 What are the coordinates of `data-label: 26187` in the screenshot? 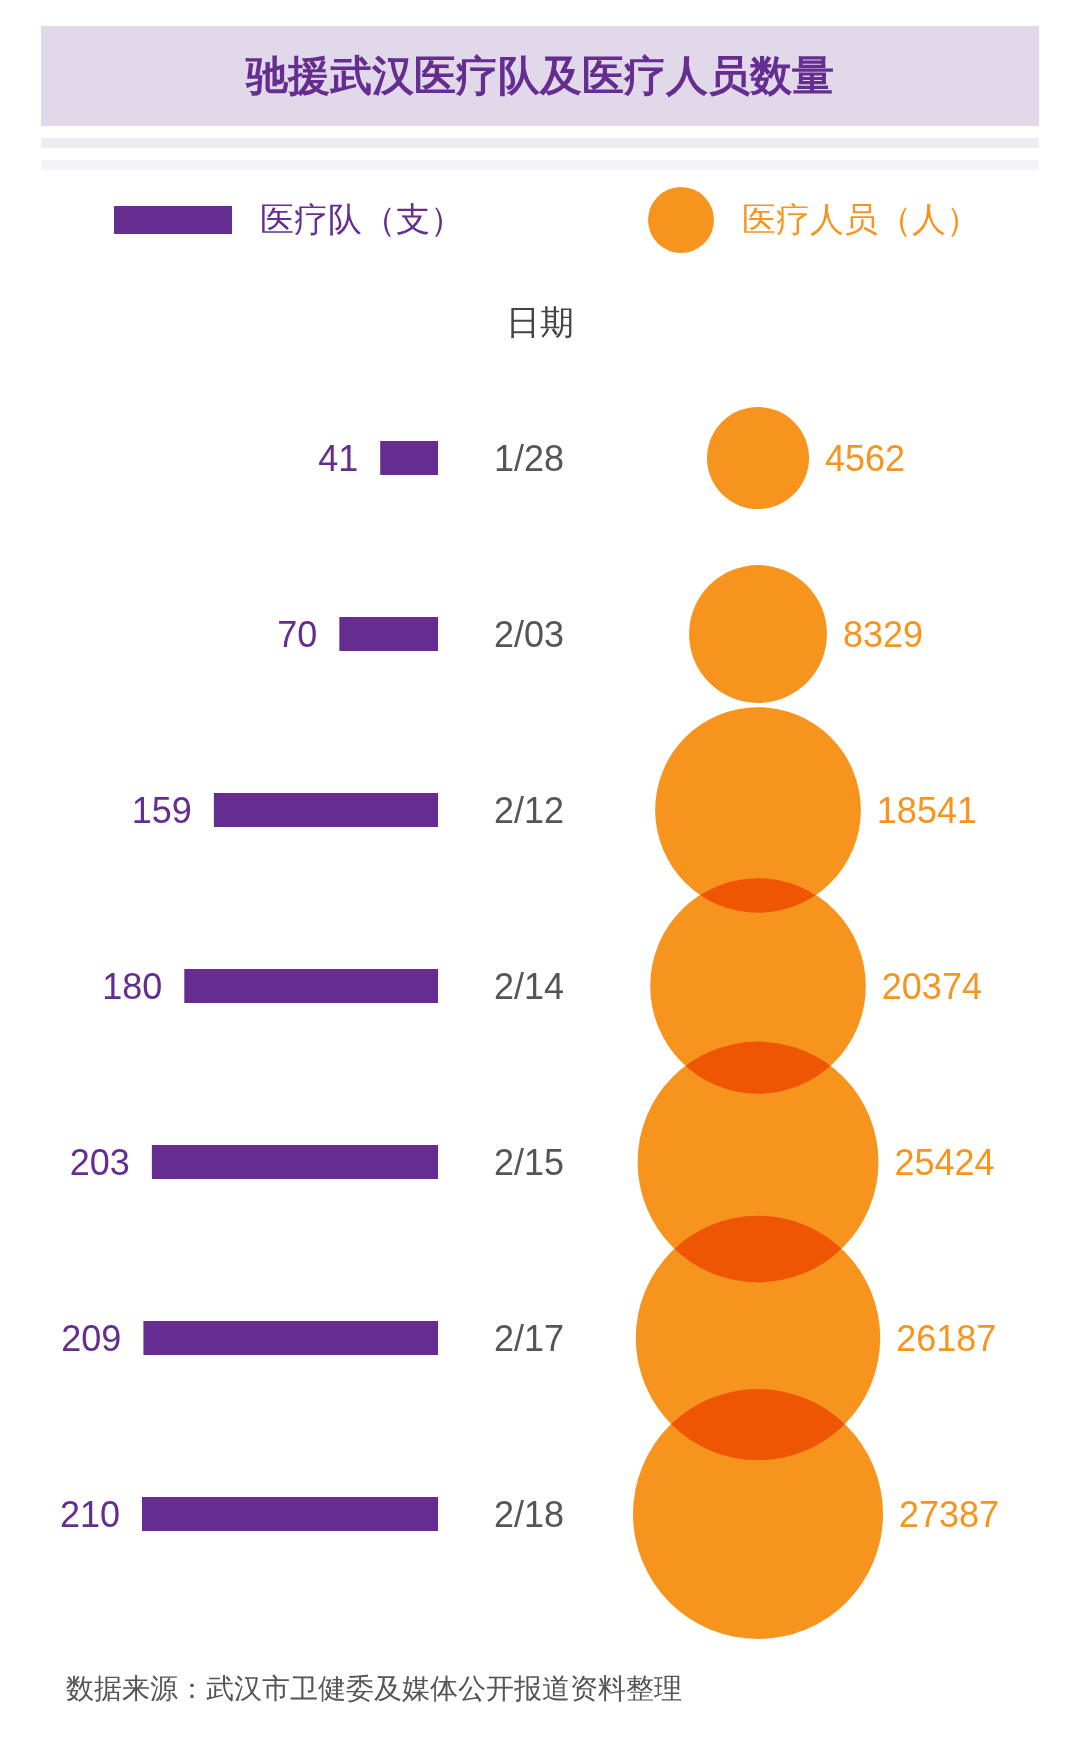 It's located at (946, 1338).